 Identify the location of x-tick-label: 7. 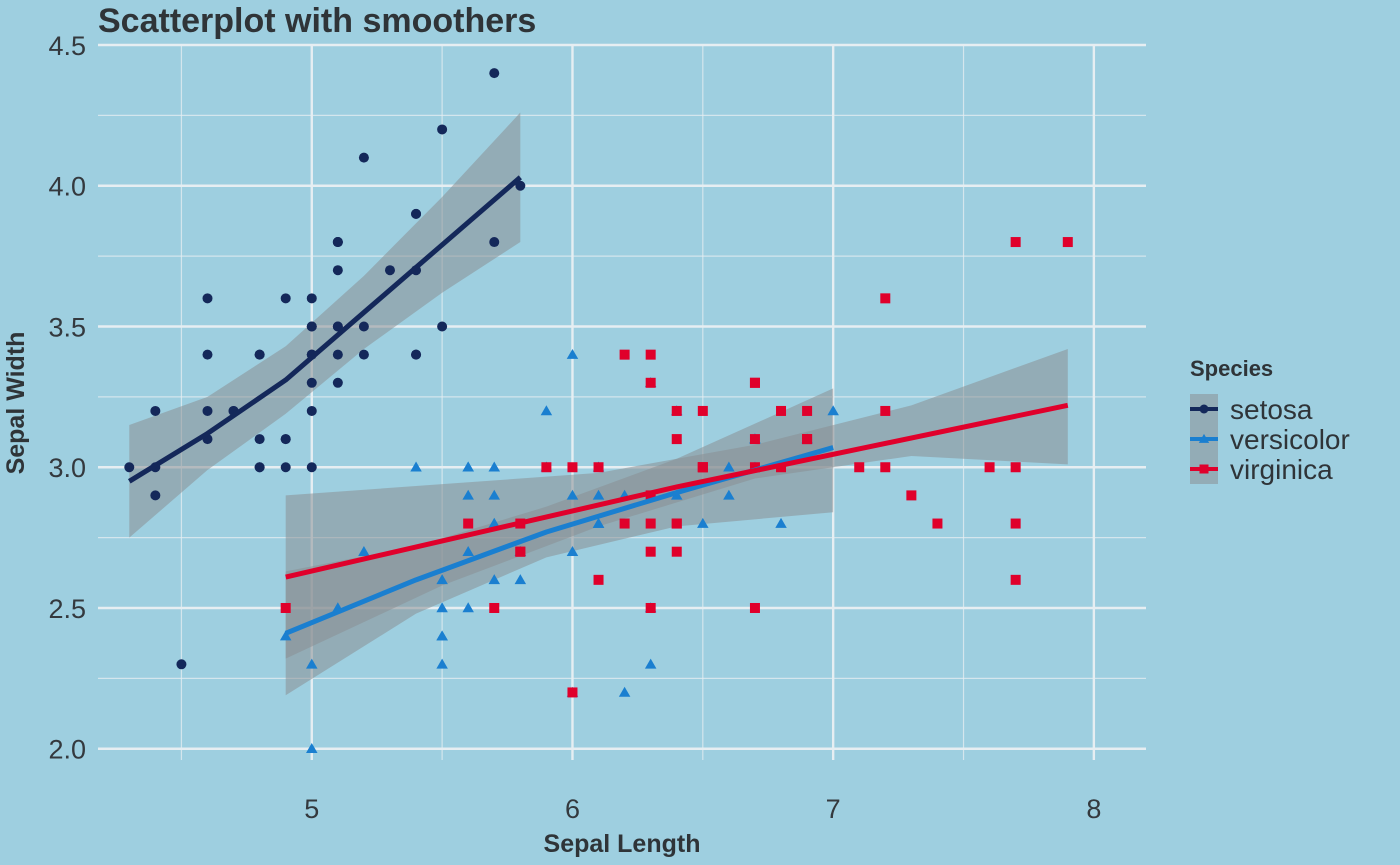
(833, 809).